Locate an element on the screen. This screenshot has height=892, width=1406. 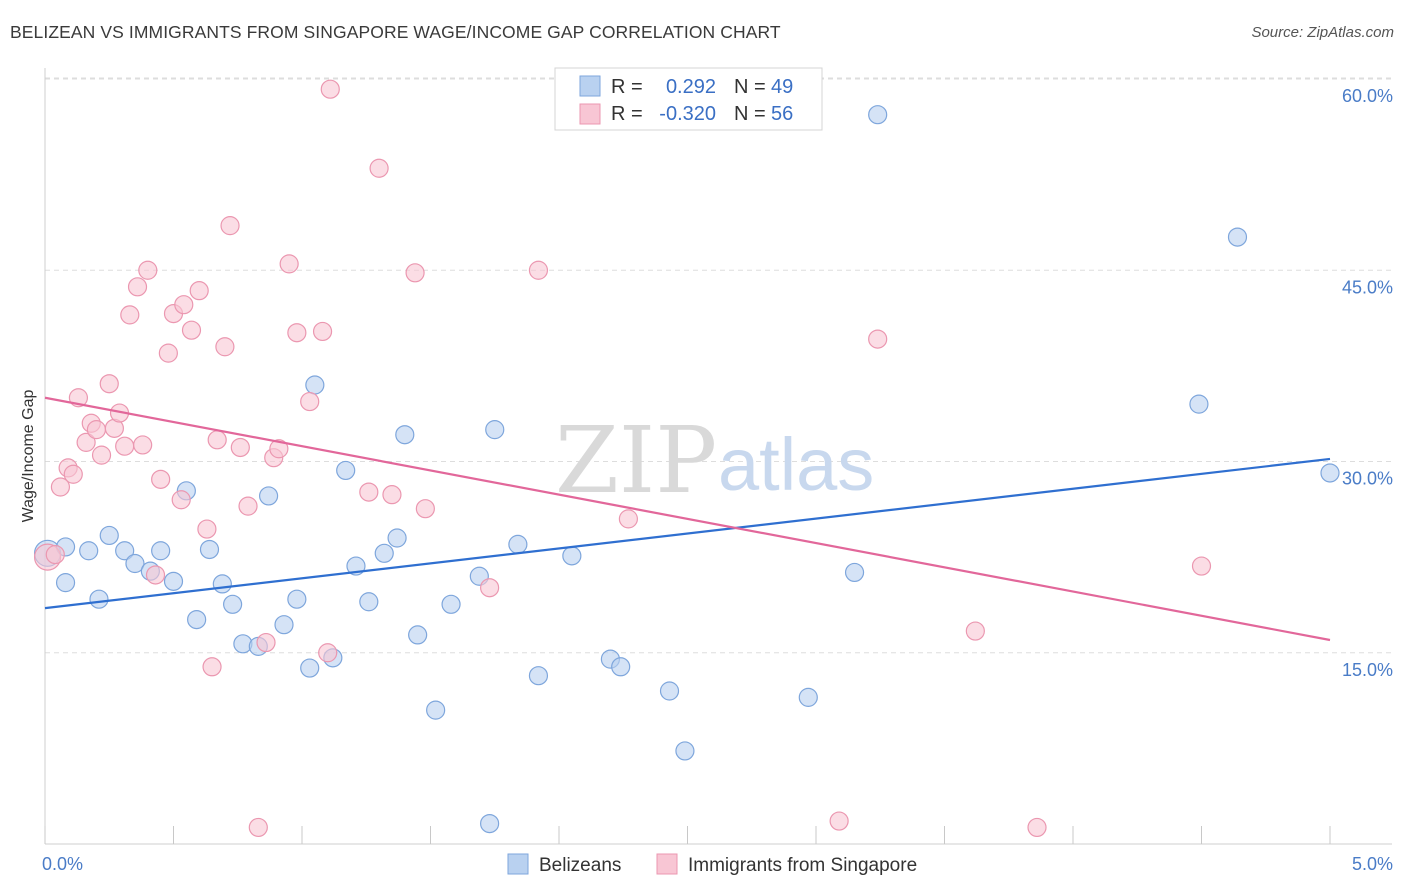
y-tick-label: 15.0% is located at coordinates (1367, 670).